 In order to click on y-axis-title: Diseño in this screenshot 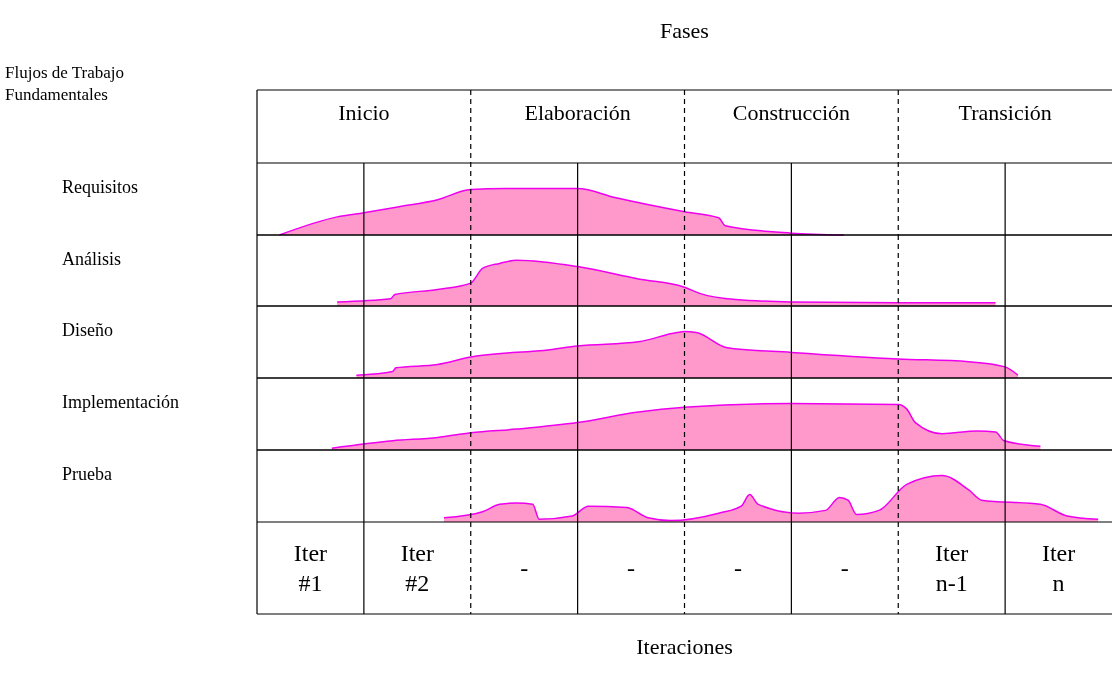, I will do `click(87, 330)`.